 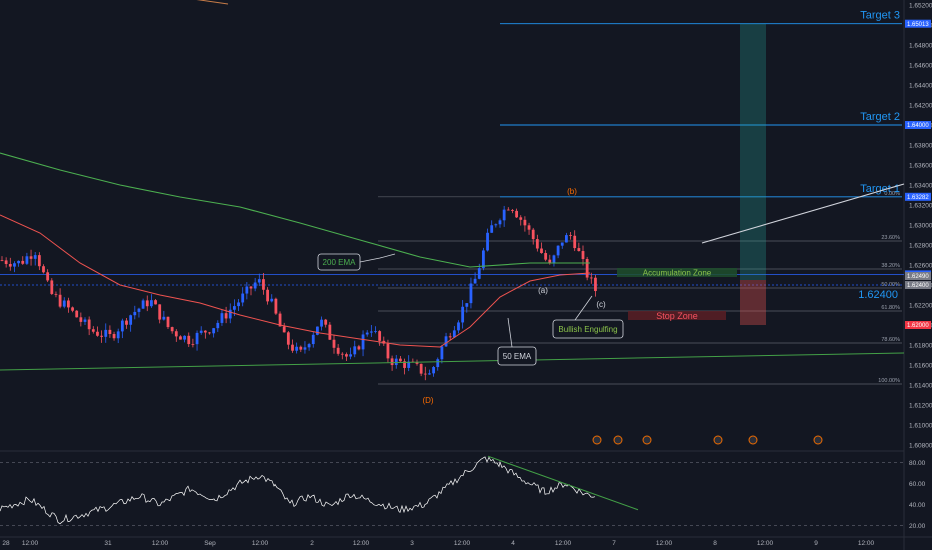 What do you see at coordinates (510, 332) in the screenshot?
I see `ema50-callout-pointer` at bounding box center [510, 332].